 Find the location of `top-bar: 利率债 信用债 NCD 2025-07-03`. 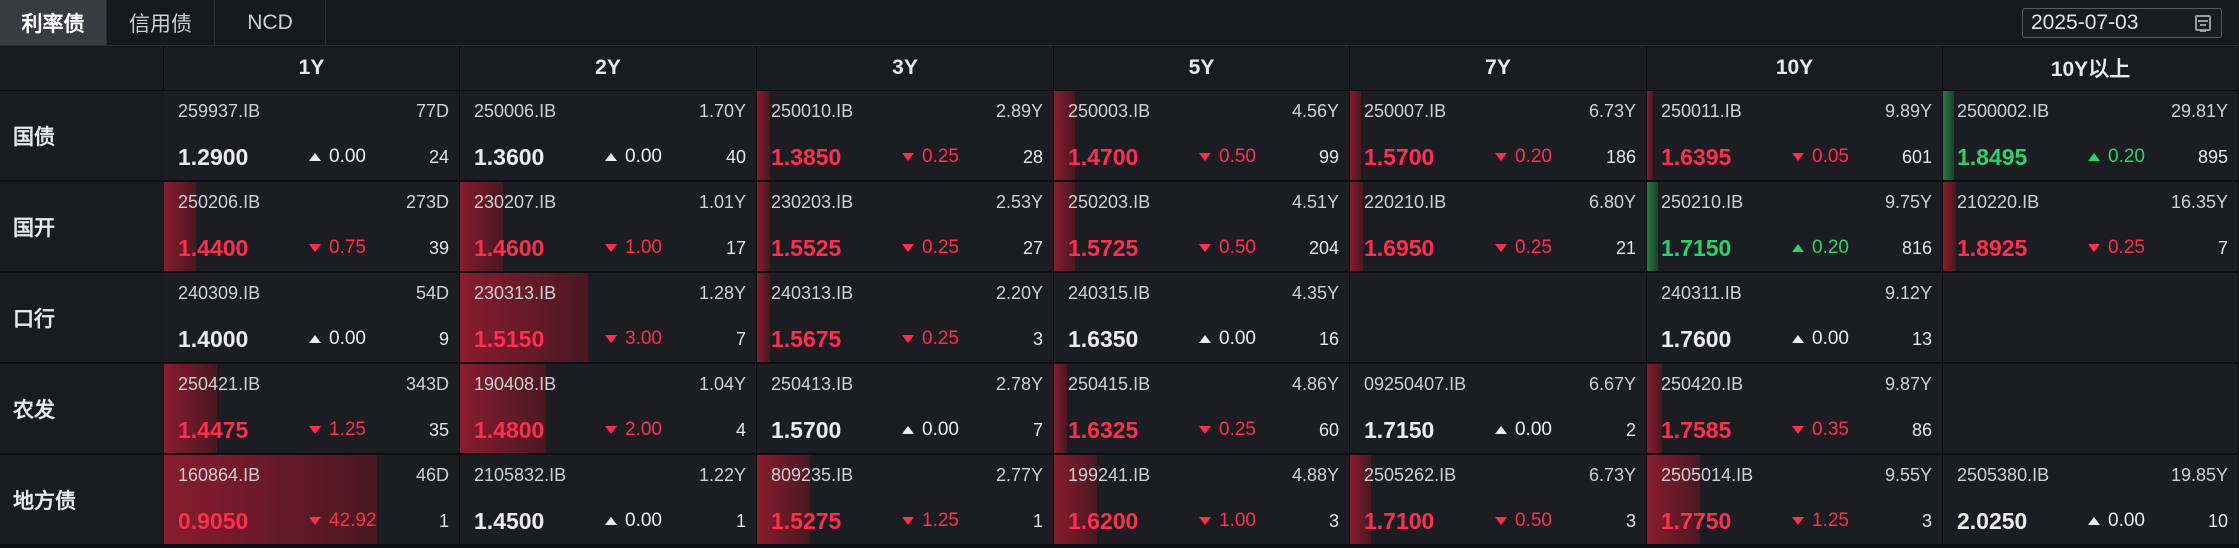

top-bar: 利率债 信用债 NCD 2025-07-03 is located at coordinates (1119, 23).